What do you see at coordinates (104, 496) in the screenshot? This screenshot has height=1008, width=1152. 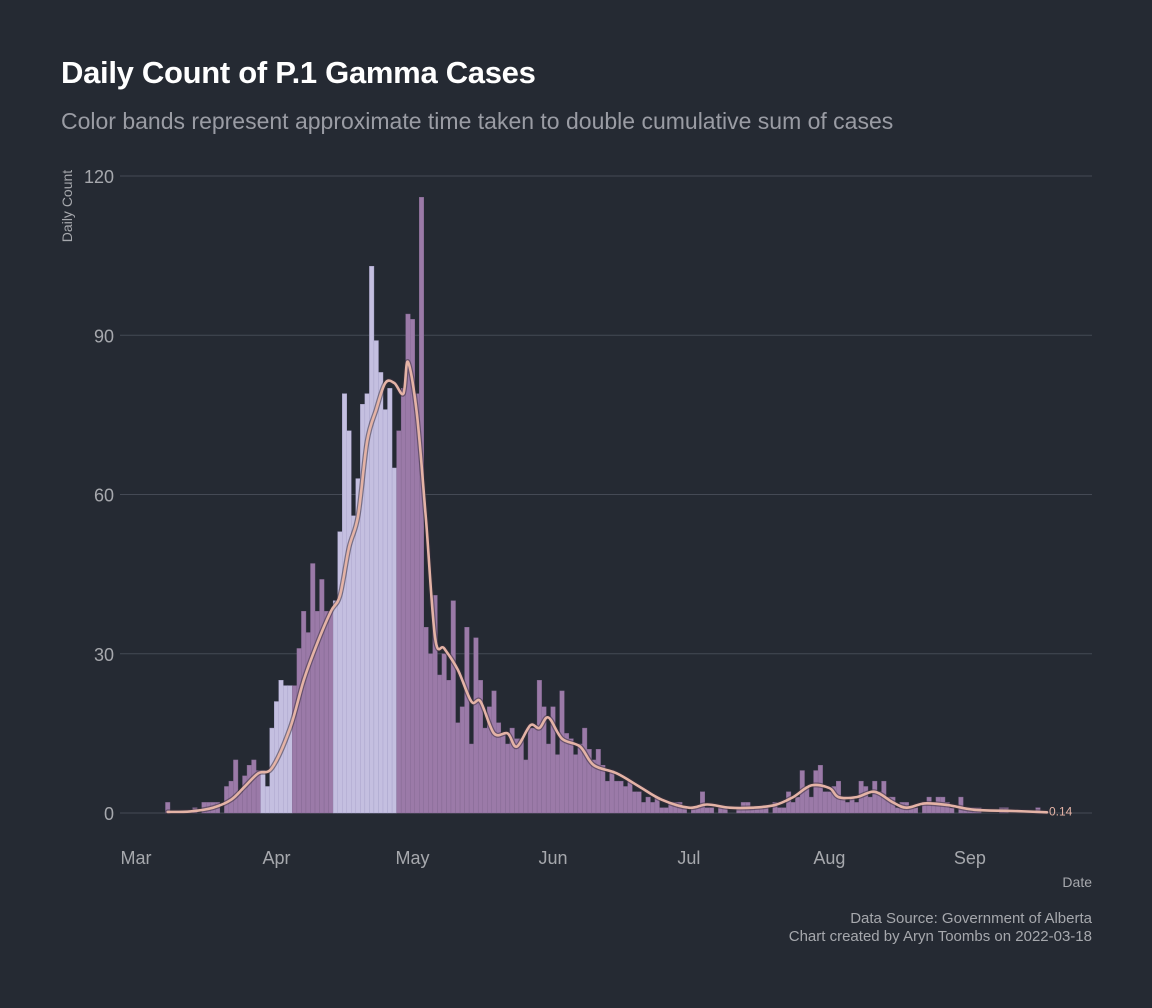 I see `y-tick-label-60: 60` at bounding box center [104, 496].